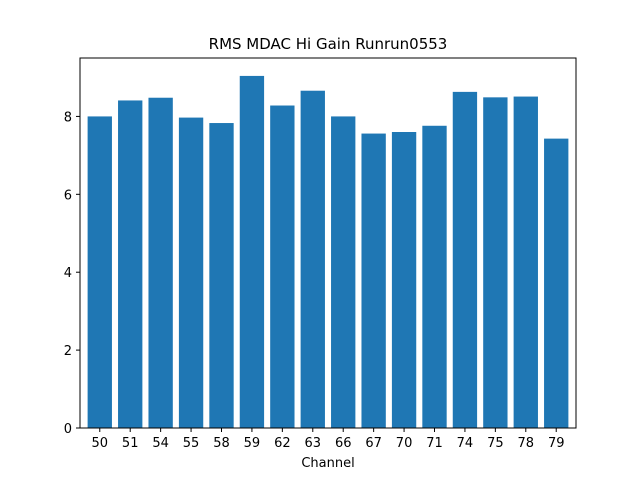  Describe the element at coordinates (404, 443) in the screenshot. I see `x-tick-label: 70` at that location.